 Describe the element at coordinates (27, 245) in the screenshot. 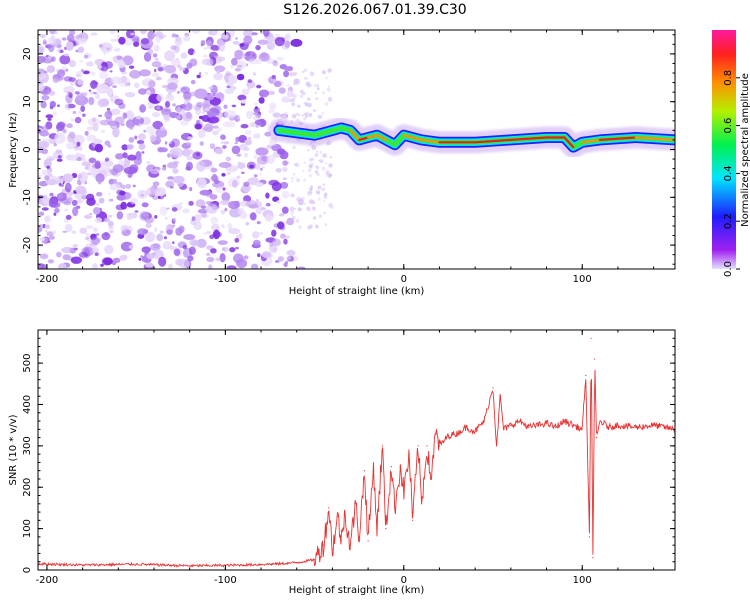

I see `y-tick-label: -20` at that location.